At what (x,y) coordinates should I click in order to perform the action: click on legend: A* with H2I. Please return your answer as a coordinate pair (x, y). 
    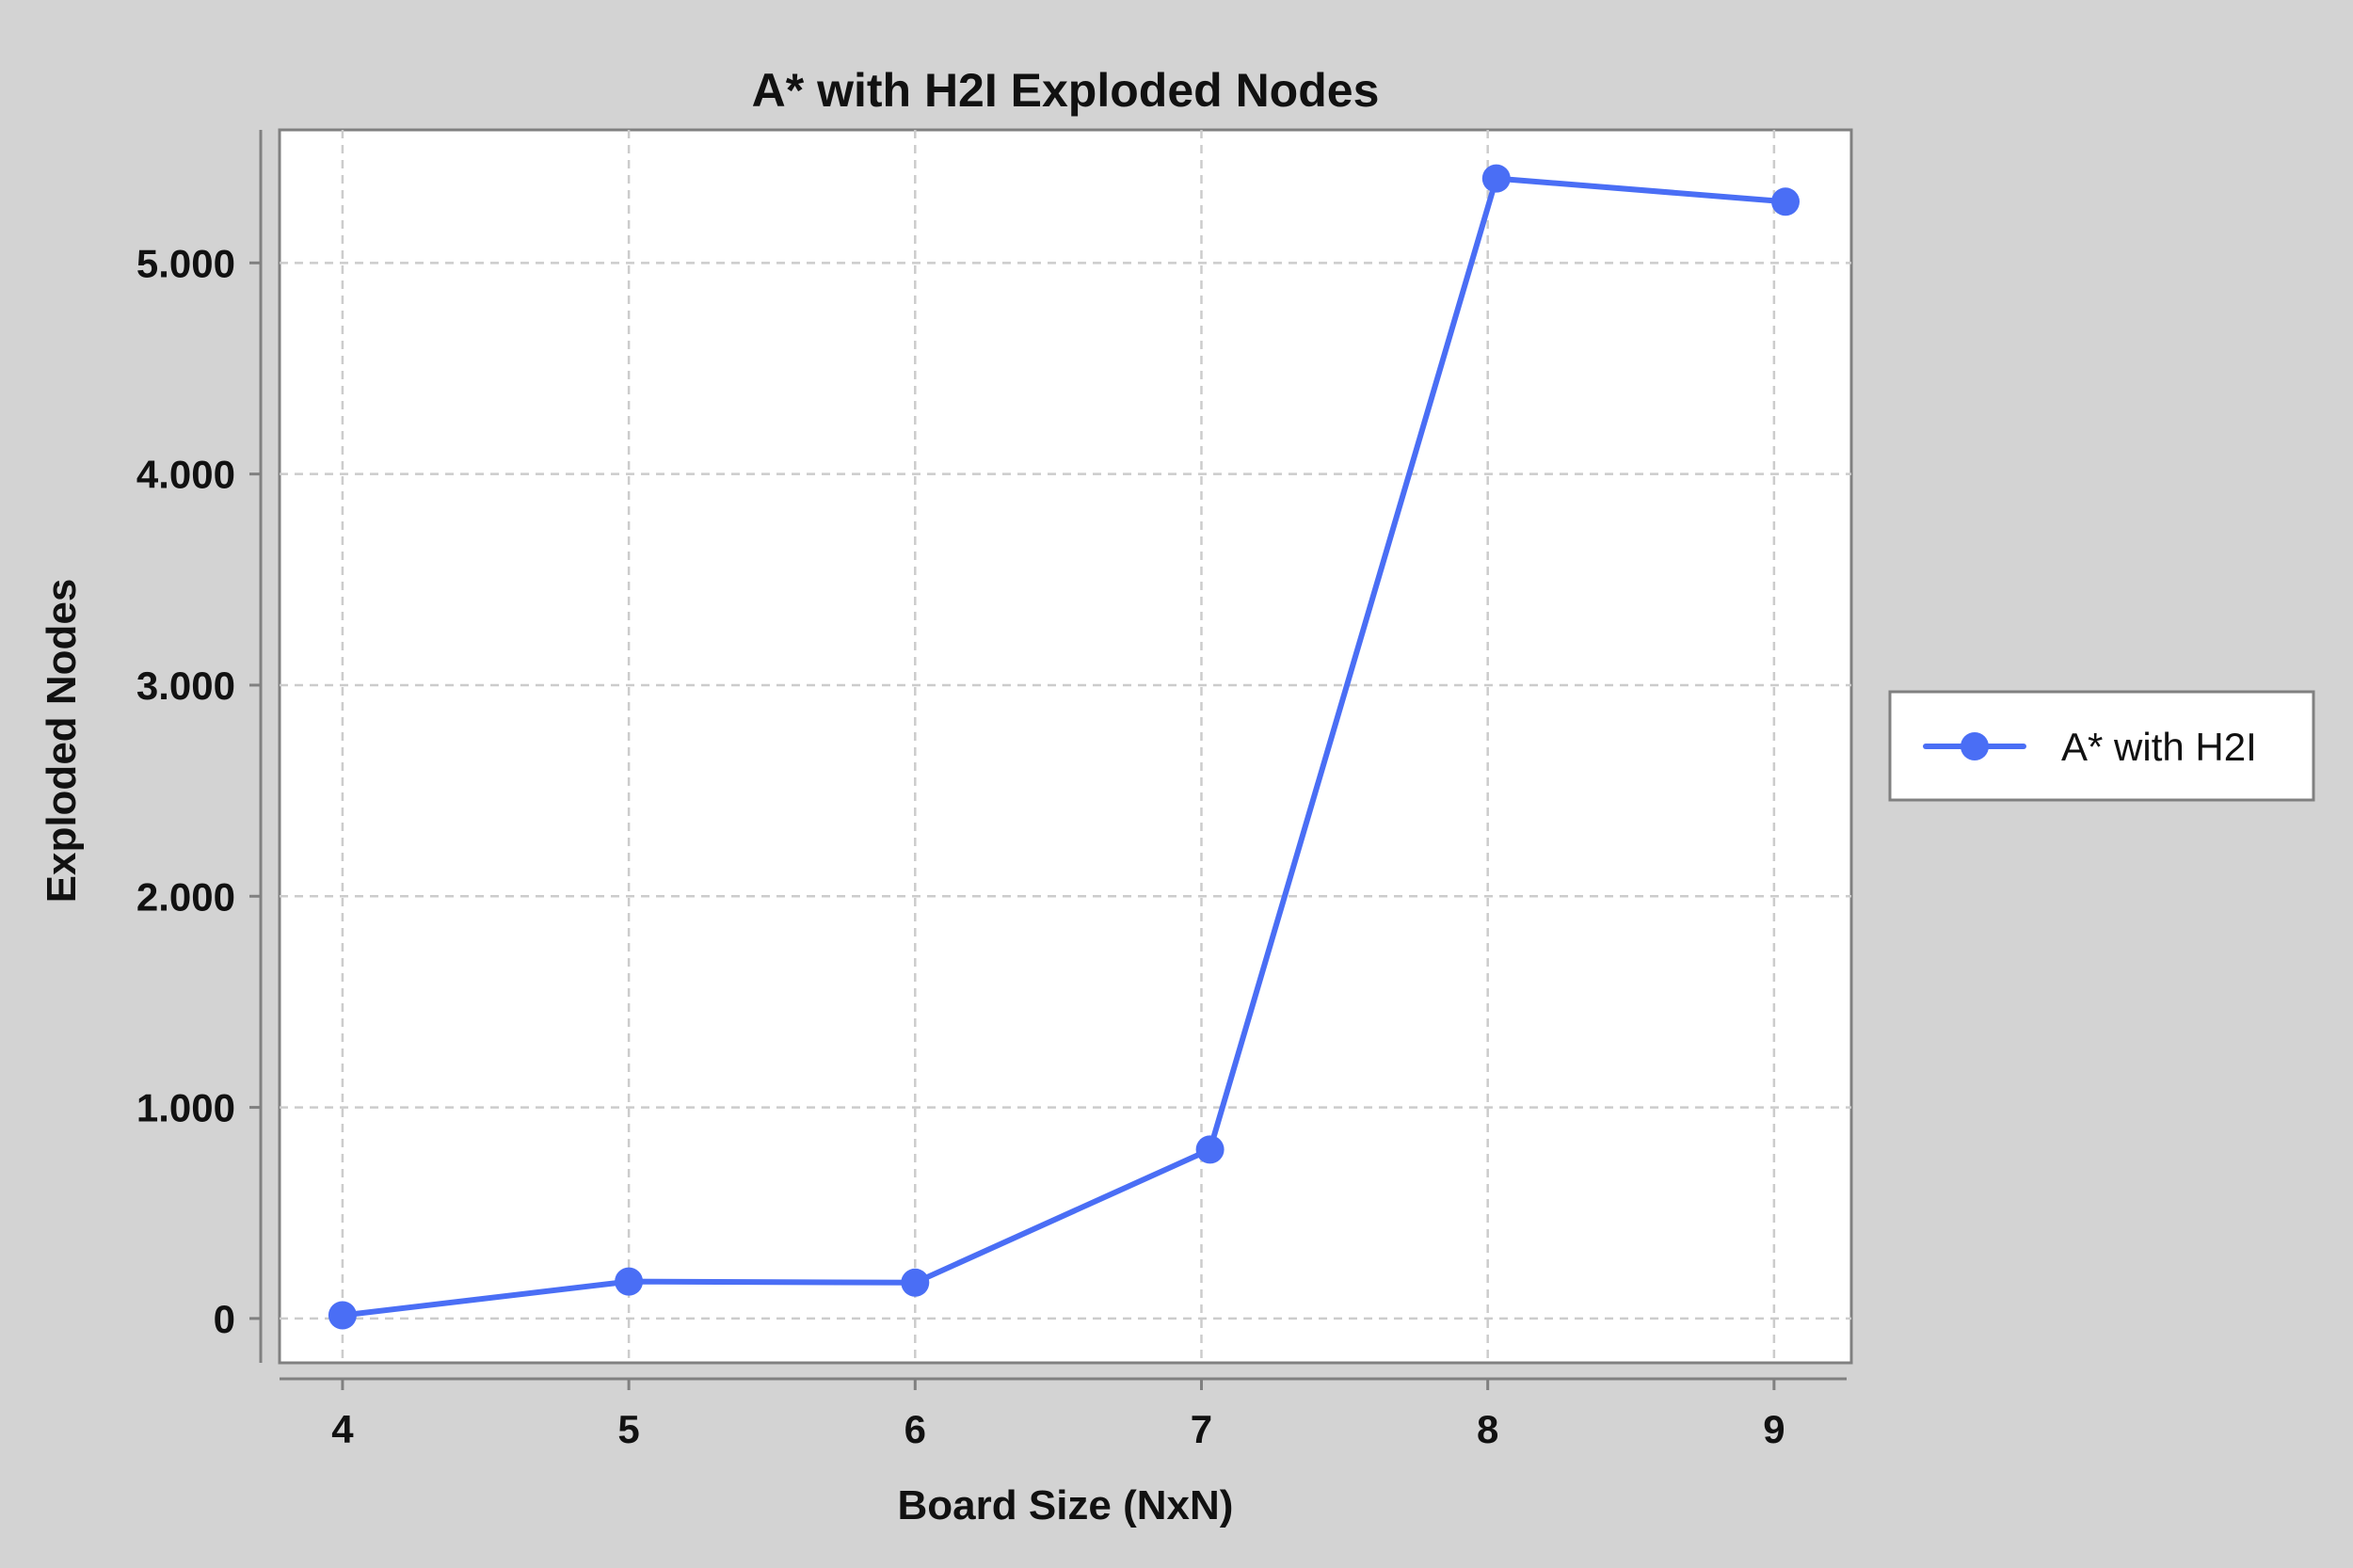
    Looking at the image, I should click on (2101, 746).